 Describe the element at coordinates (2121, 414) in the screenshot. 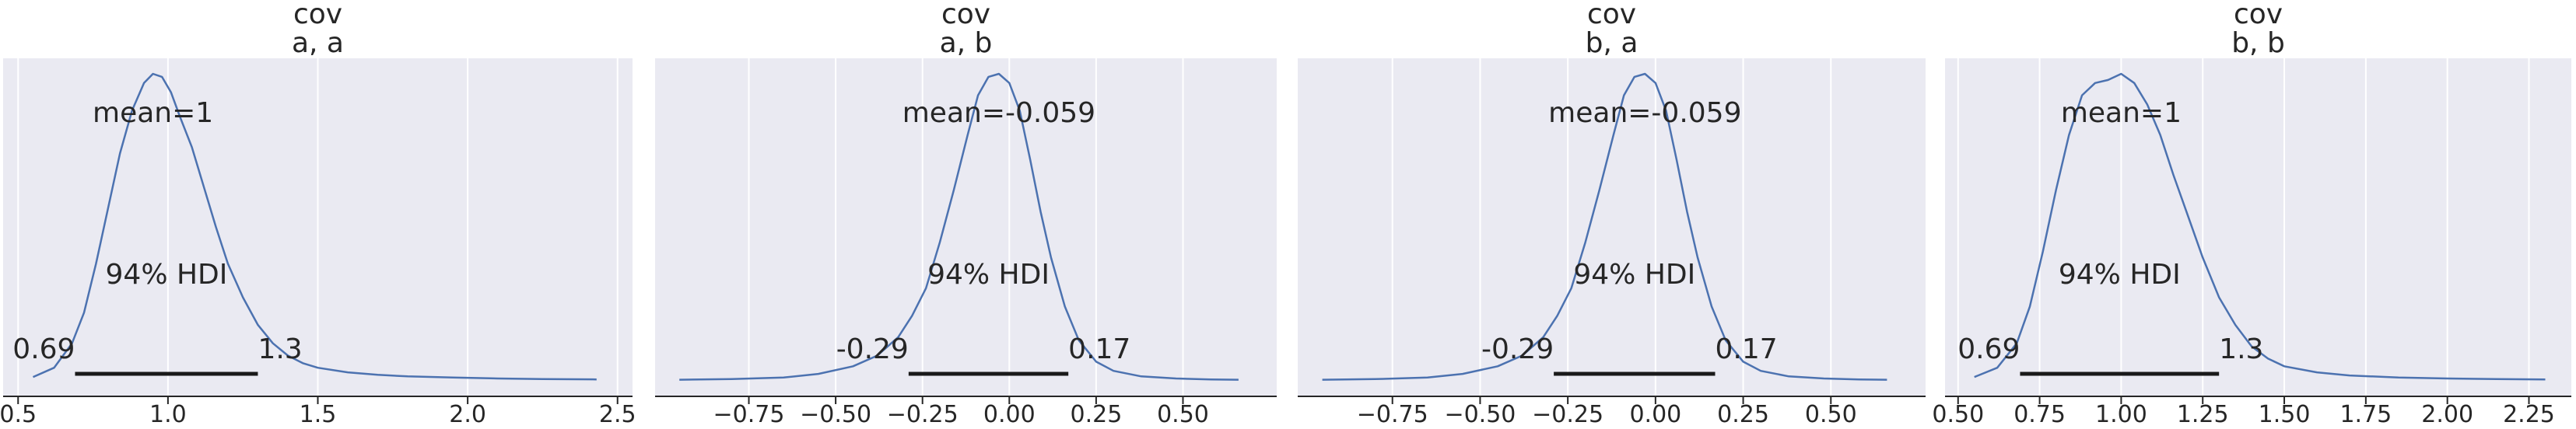

I see `x-tick-label: 1.00` at that location.